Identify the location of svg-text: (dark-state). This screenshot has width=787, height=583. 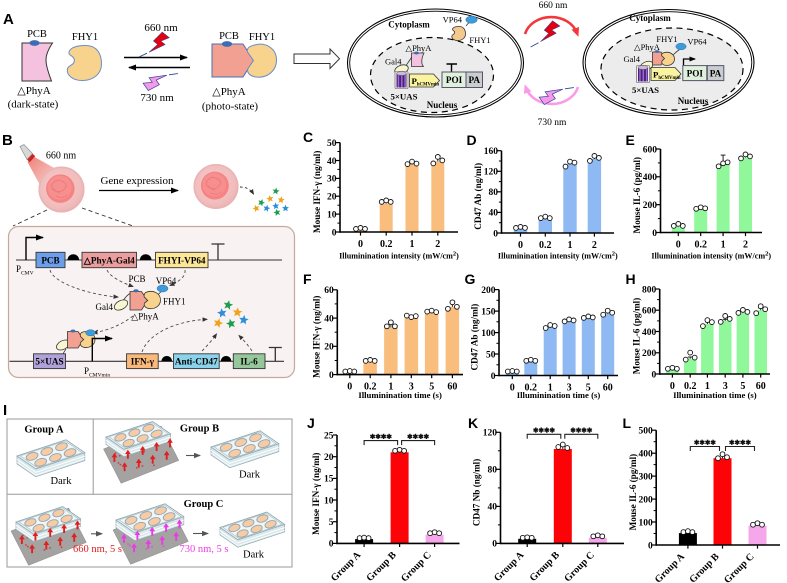
(33, 105).